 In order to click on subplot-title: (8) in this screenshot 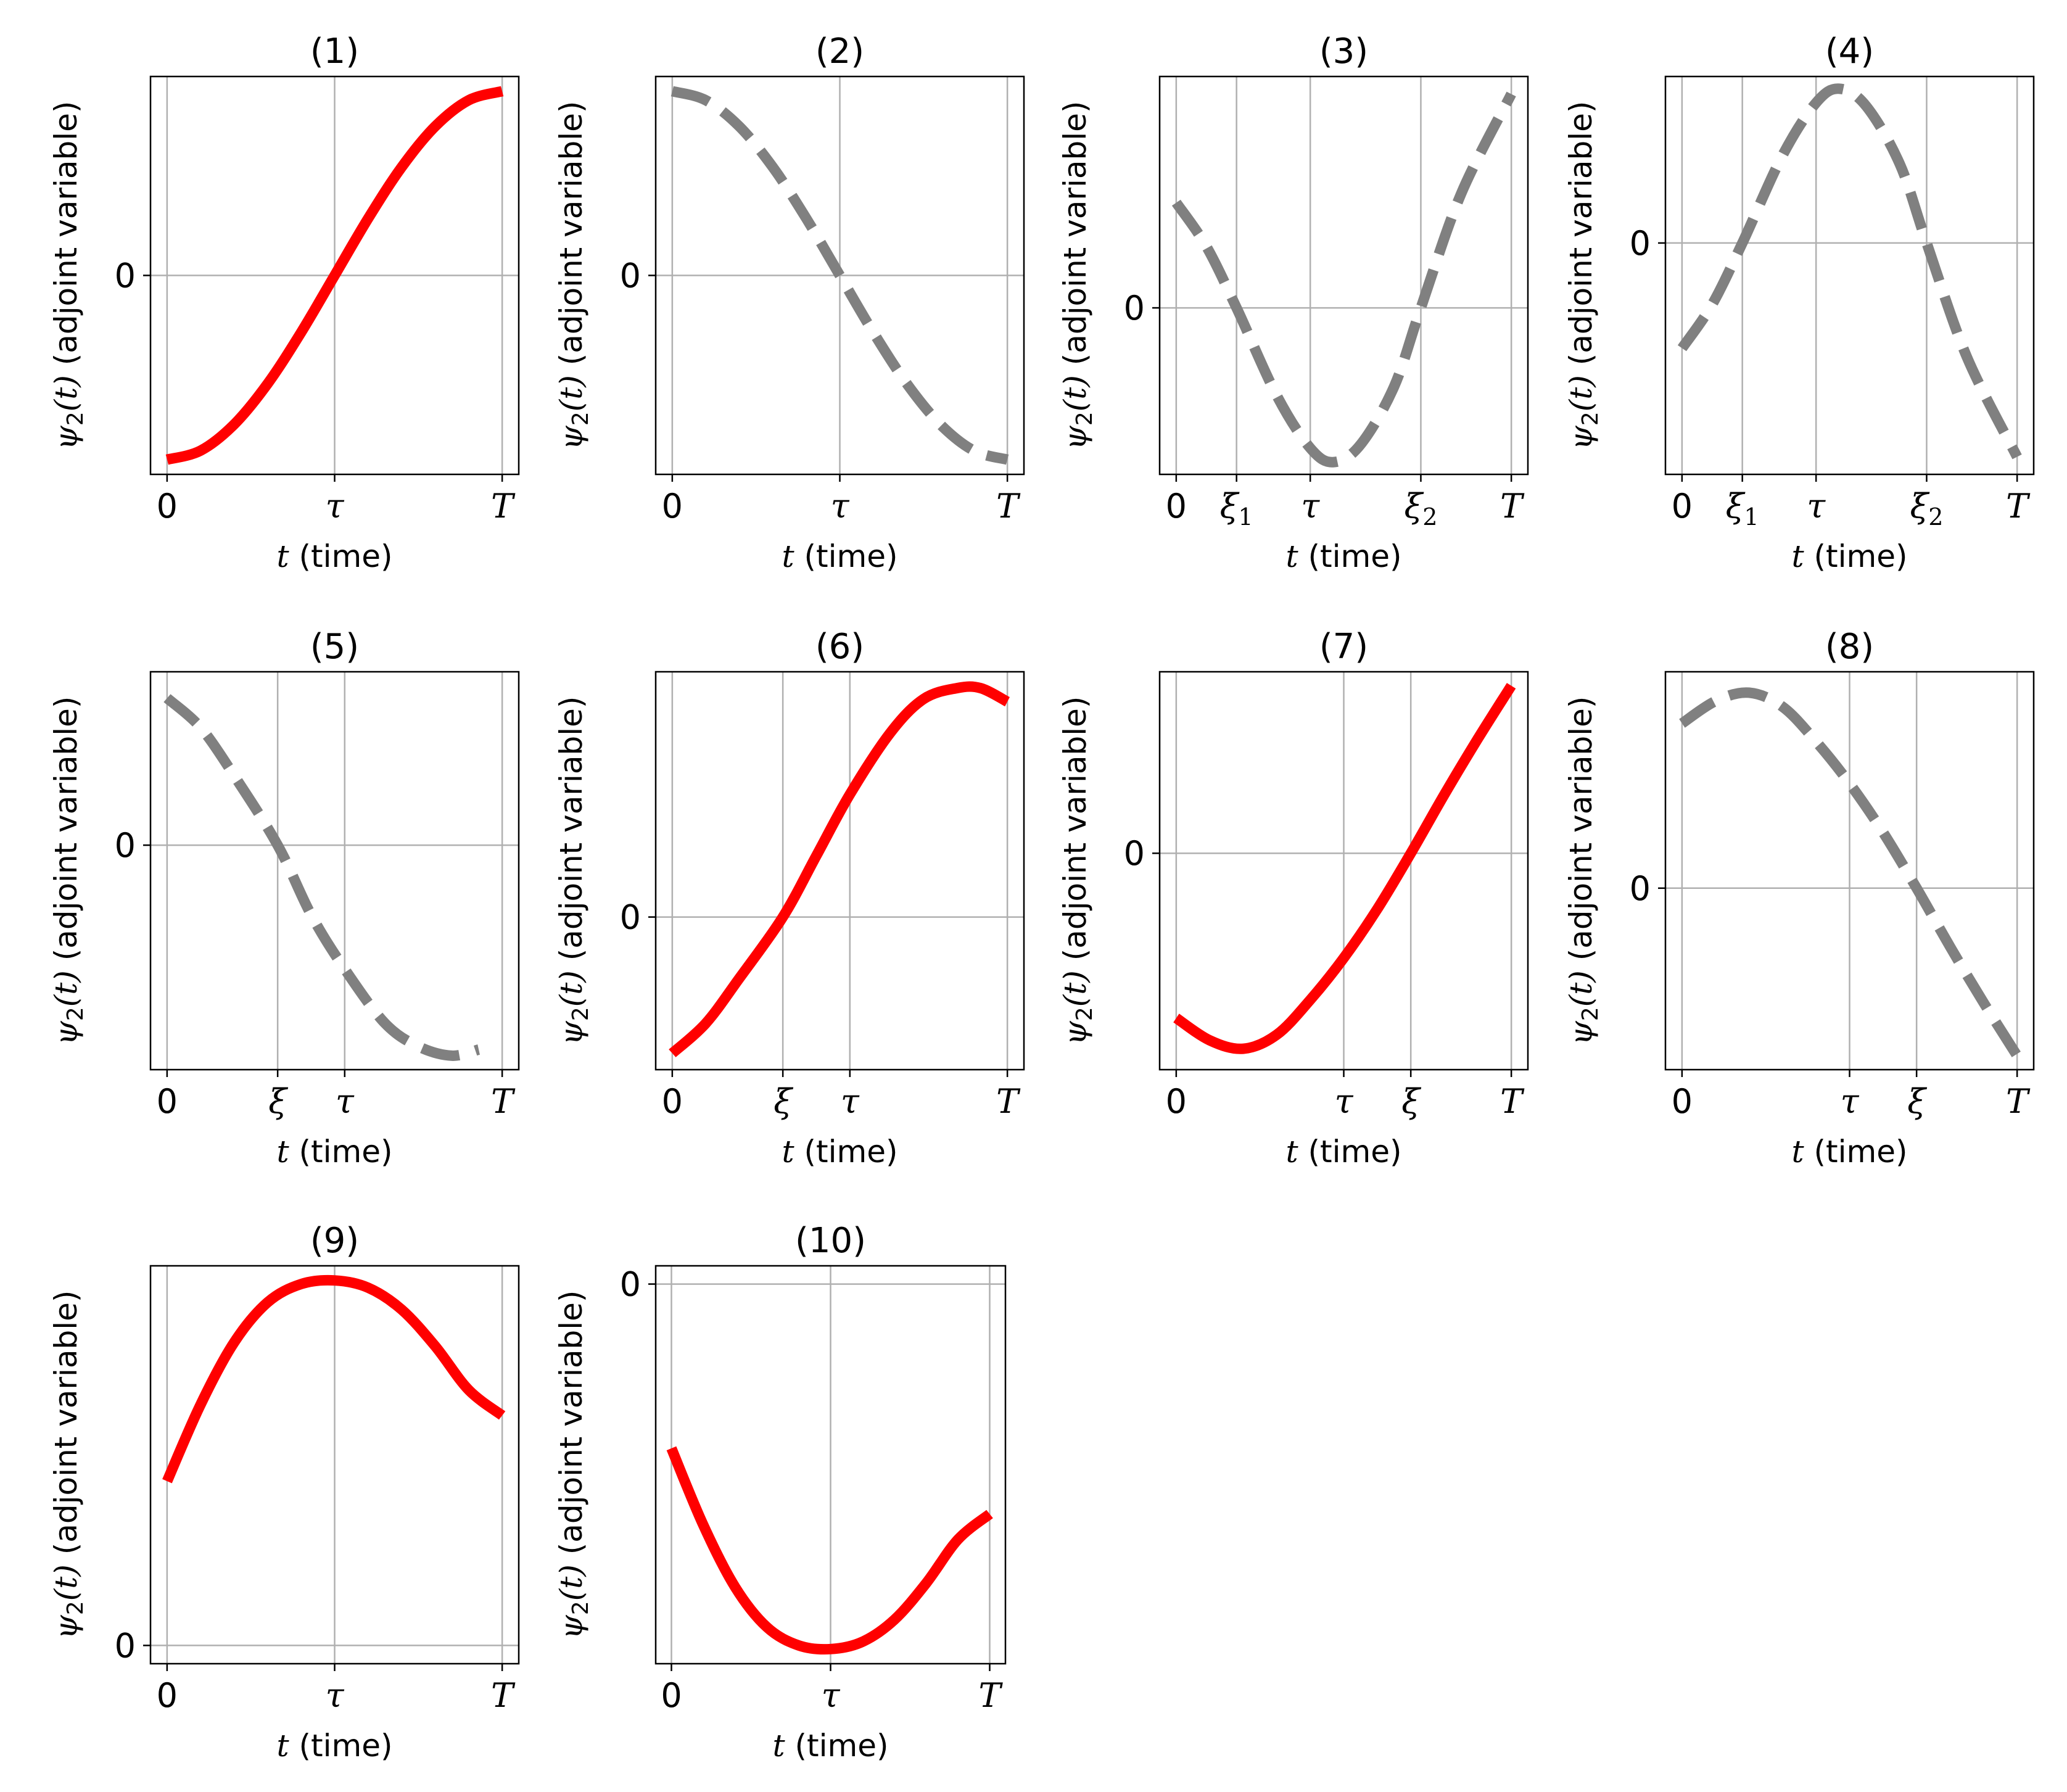, I will do `click(1849, 647)`.